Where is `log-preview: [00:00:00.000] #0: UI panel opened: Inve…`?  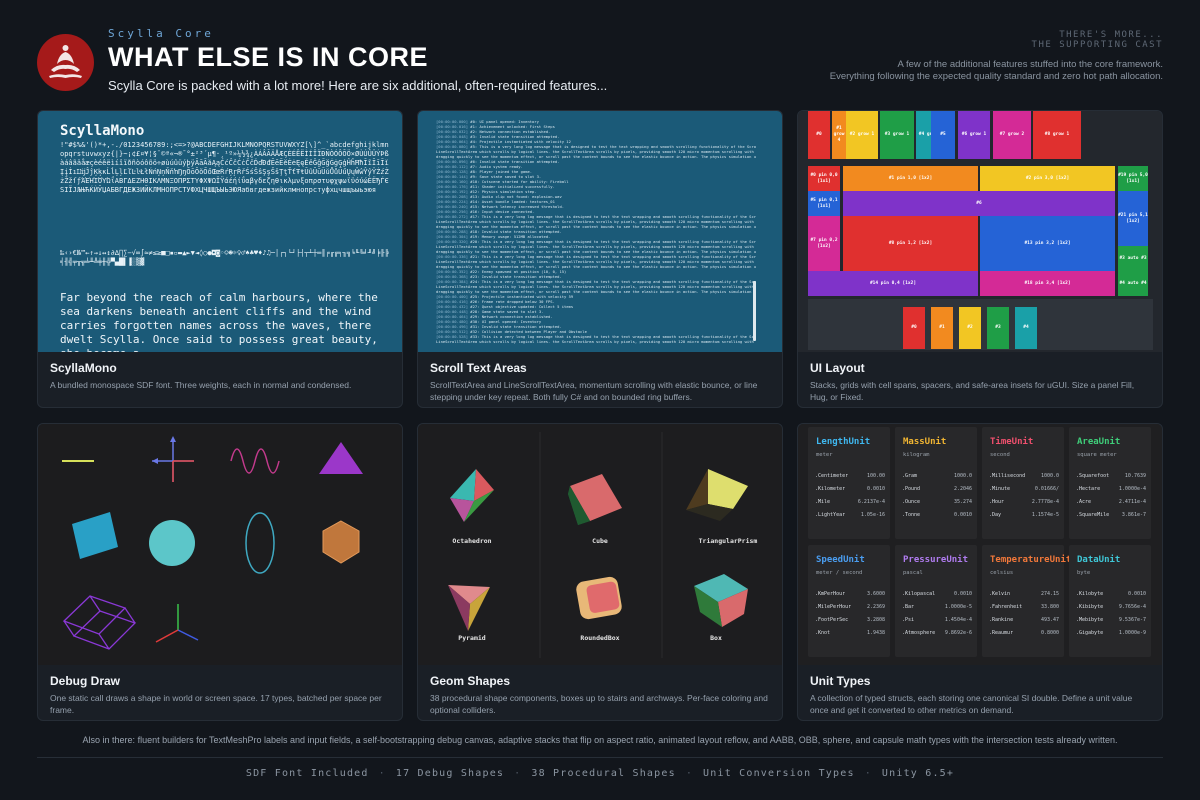 log-preview: [00:00:00.000] #0: UI panel opened: Inve… is located at coordinates (600, 231).